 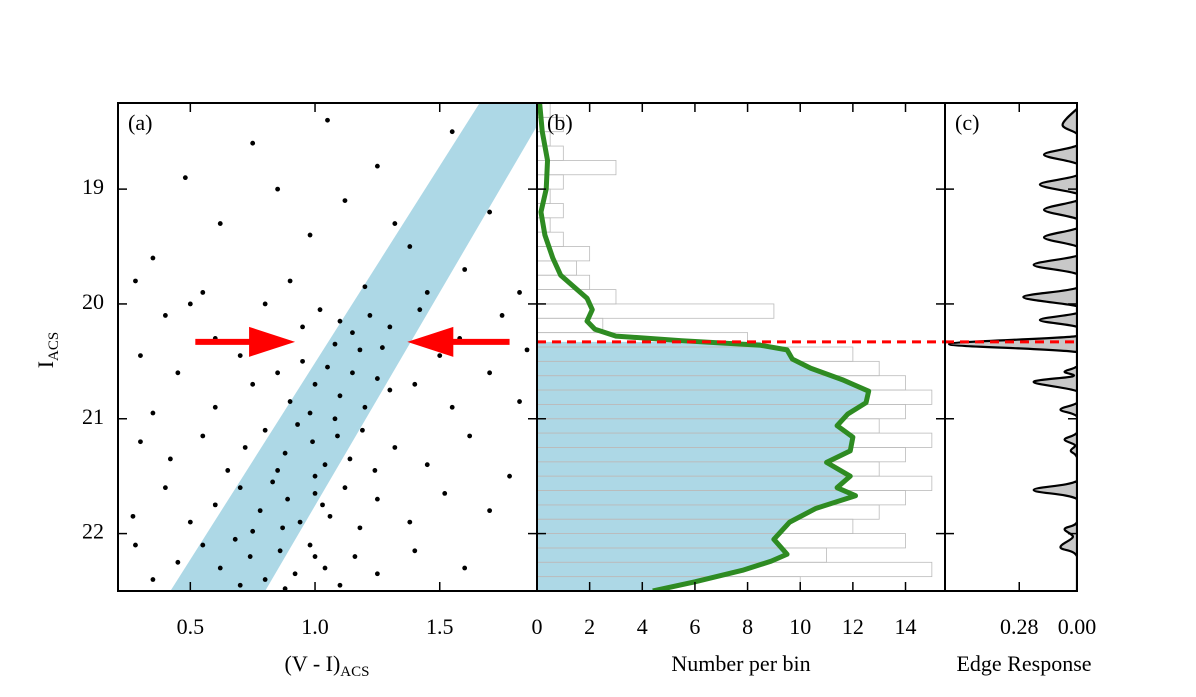 I want to click on arrow-head, so click(x=430, y=341).